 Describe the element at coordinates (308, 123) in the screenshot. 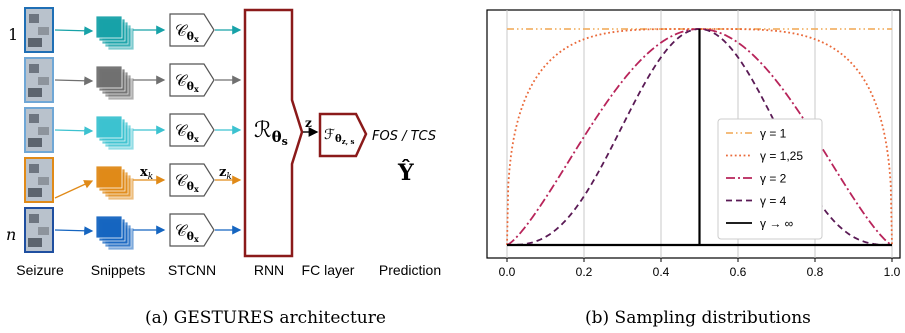

I see `z-label: z` at that location.